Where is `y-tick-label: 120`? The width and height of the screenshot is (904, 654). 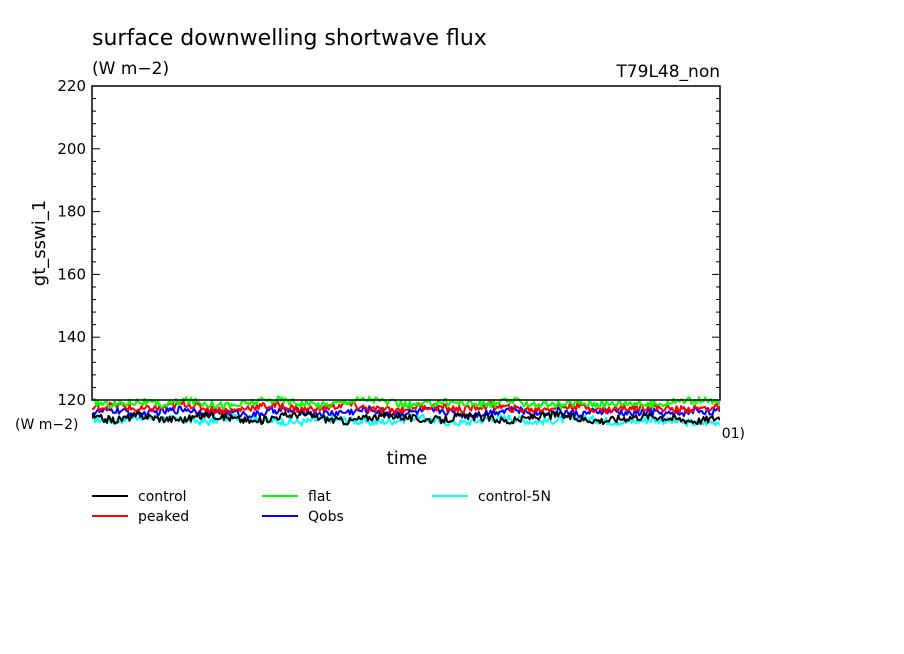
y-tick-label: 120 is located at coordinates (71, 400).